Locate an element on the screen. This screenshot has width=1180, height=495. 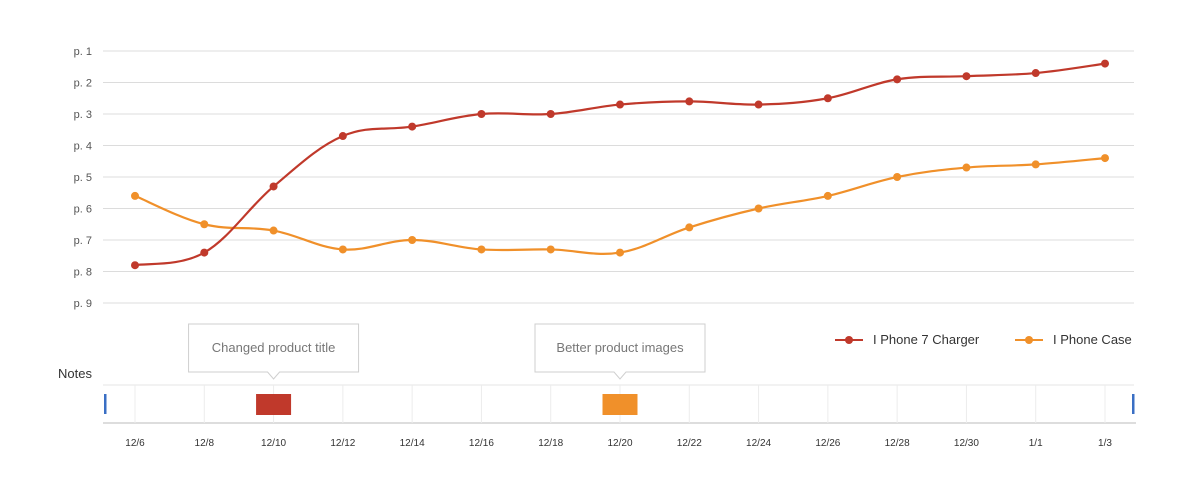
y-tick-label: p. 5 is located at coordinates (83, 178).